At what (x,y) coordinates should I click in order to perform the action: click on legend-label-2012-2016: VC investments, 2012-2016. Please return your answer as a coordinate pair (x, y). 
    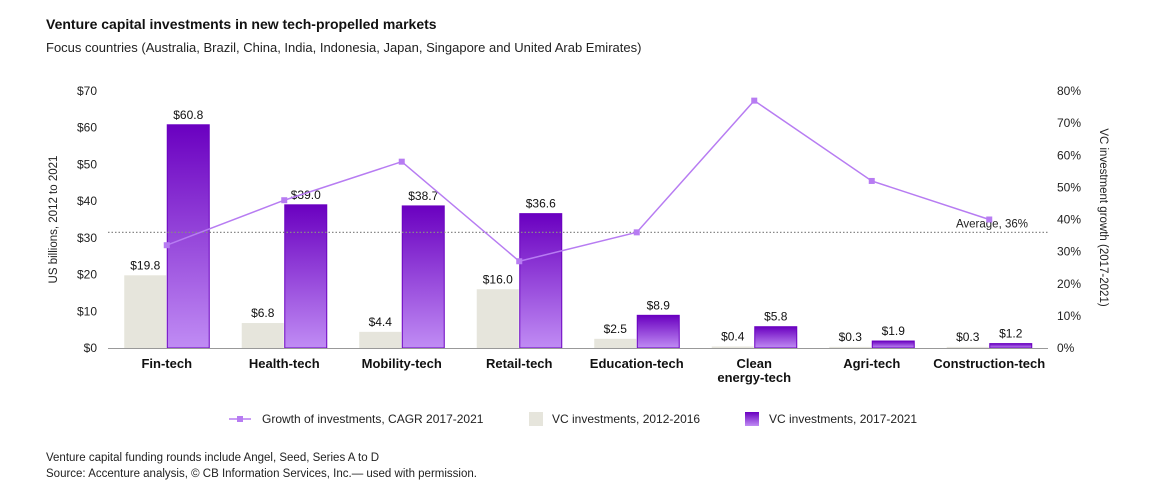
    Looking at the image, I should click on (626, 419).